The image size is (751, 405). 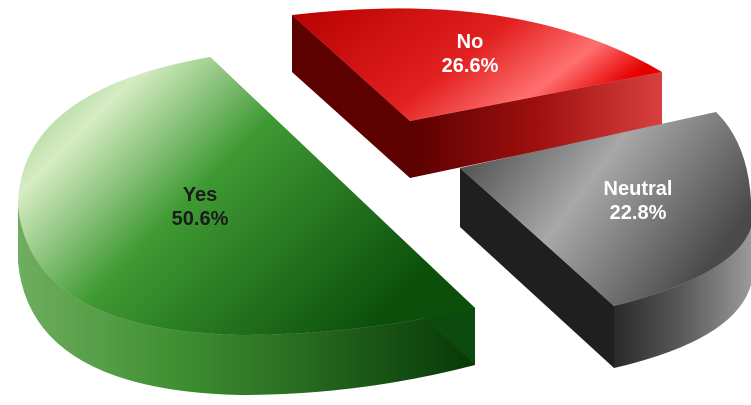 I want to click on slice-label-no: No, so click(x=470, y=42).